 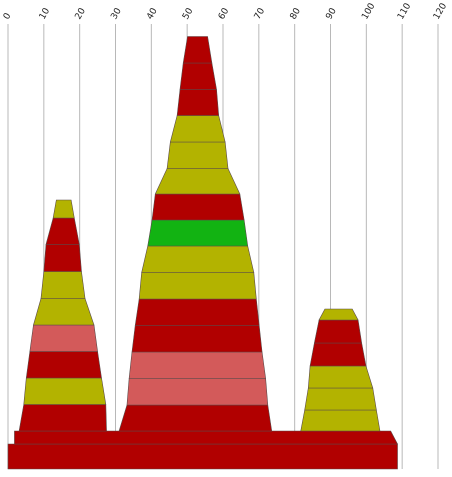 I want to click on x-tick-label: 110, so click(x=404, y=11).